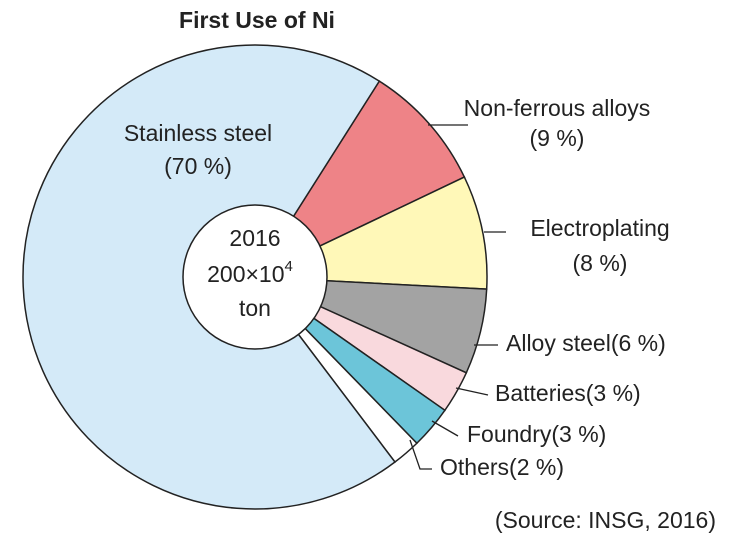 The height and width of the screenshot is (553, 729). I want to click on source-note: (Source: INSG, 2016), so click(605, 520).